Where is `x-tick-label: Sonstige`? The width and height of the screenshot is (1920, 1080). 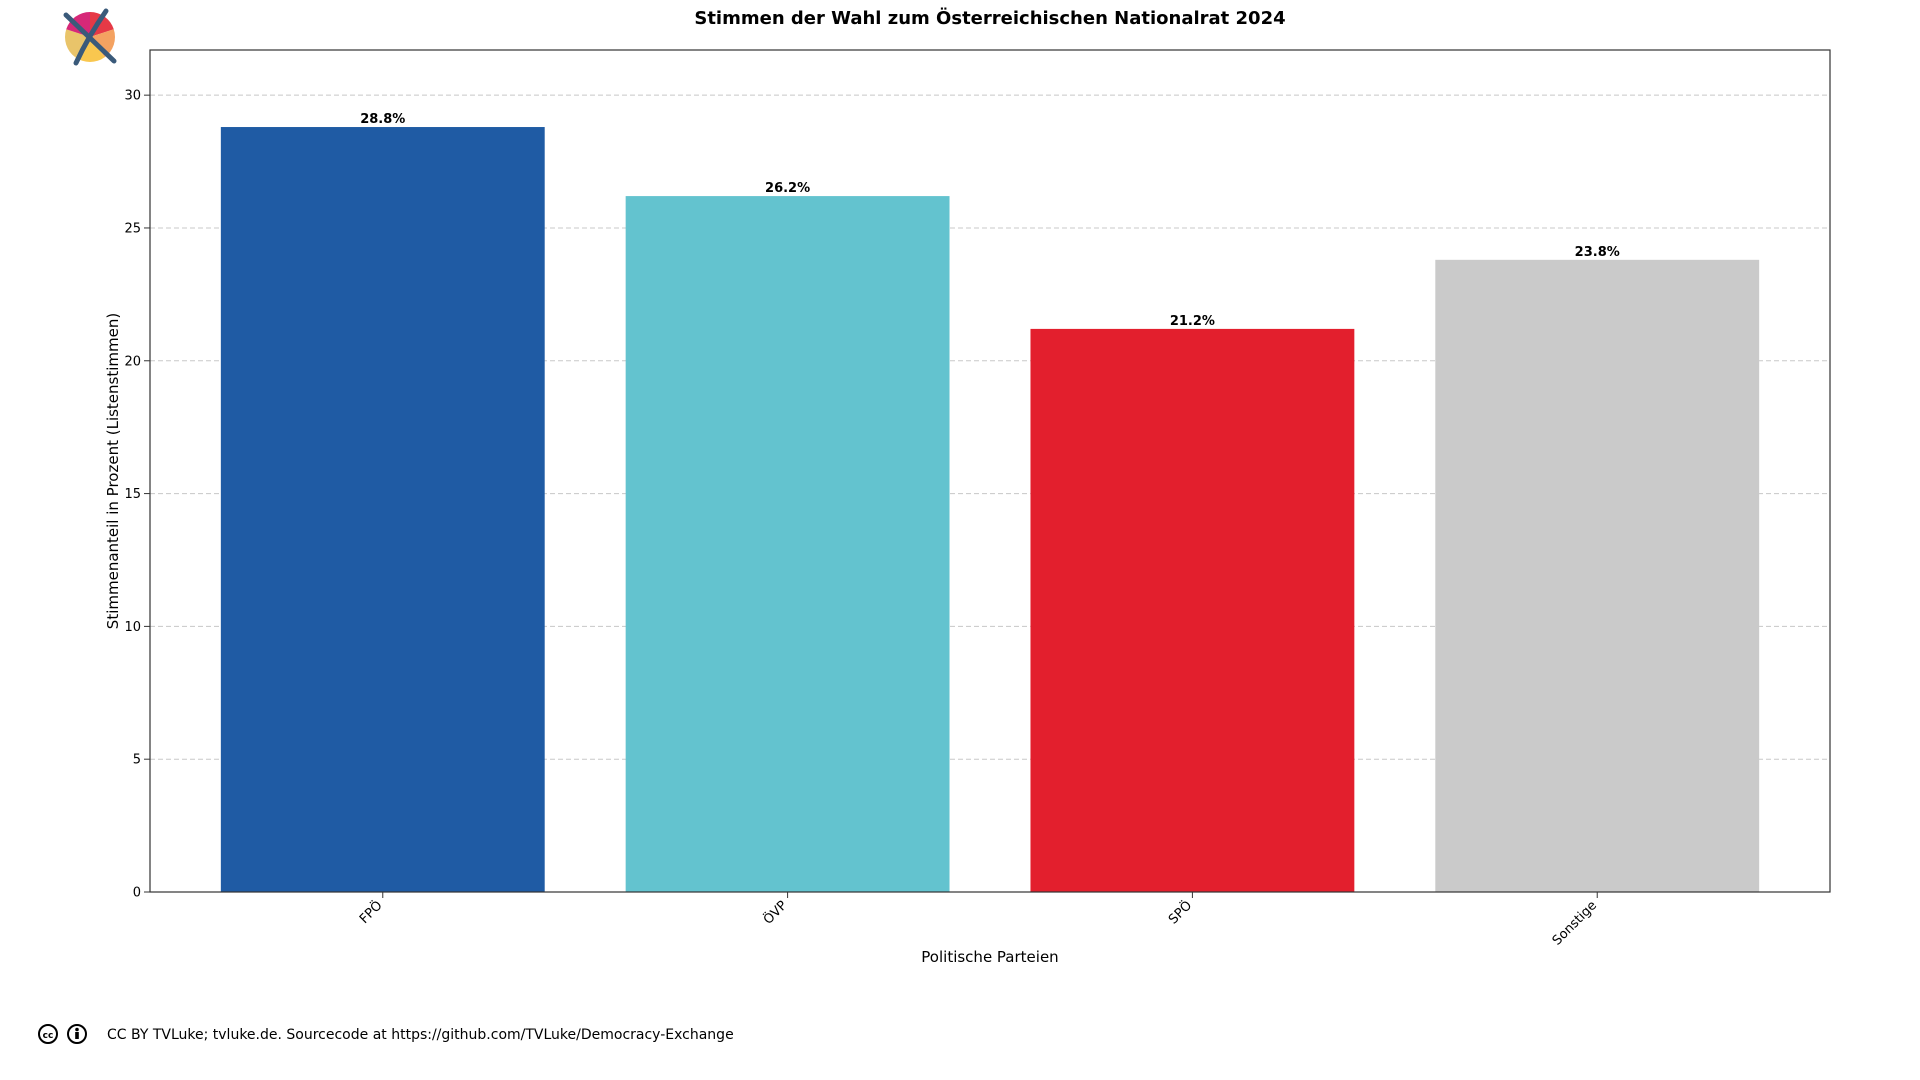
x-tick-label: Sonstige is located at coordinates (1575, 923).